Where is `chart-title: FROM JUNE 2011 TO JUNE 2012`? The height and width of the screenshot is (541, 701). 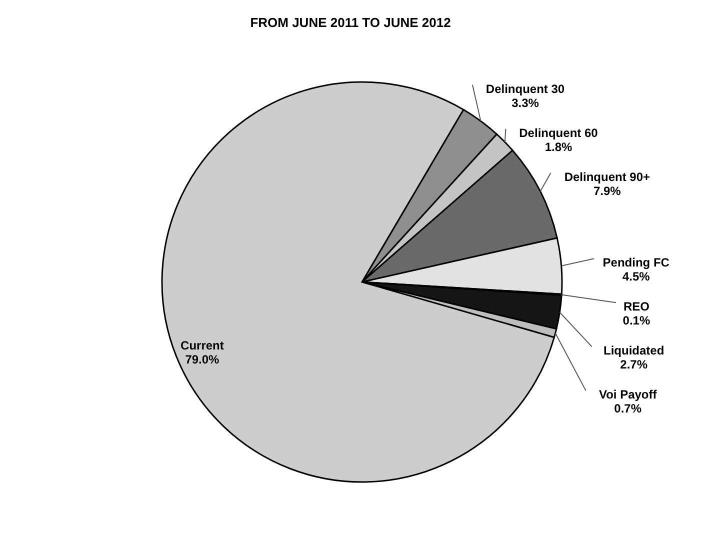
chart-title: FROM JUNE 2011 TO JUNE 2012 is located at coordinates (350, 22).